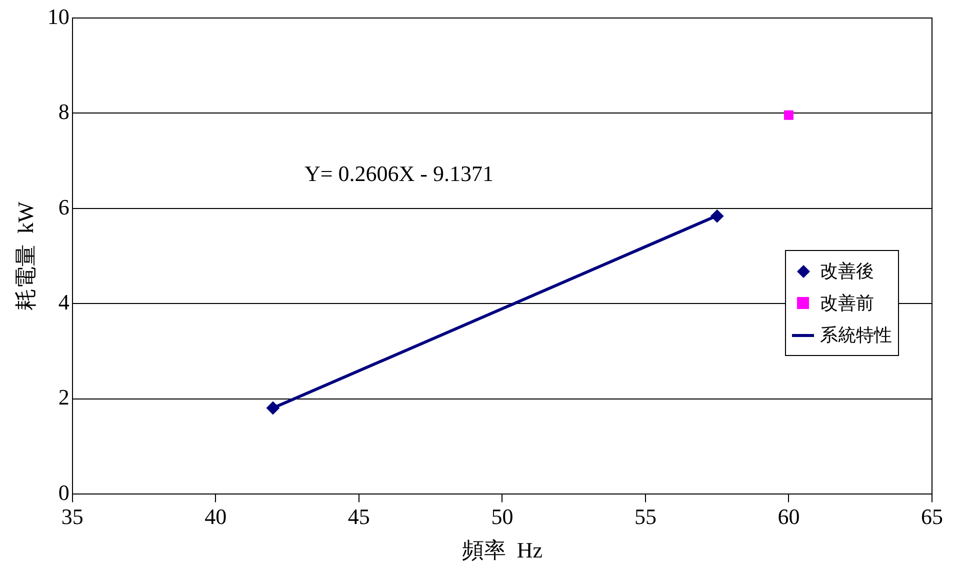 Image resolution: width=958 pixels, height=569 pixels. What do you see at coordinates (58, 16) in the screenshot?
I see `y-tick-label: 10` at bounding box center [58, 16].